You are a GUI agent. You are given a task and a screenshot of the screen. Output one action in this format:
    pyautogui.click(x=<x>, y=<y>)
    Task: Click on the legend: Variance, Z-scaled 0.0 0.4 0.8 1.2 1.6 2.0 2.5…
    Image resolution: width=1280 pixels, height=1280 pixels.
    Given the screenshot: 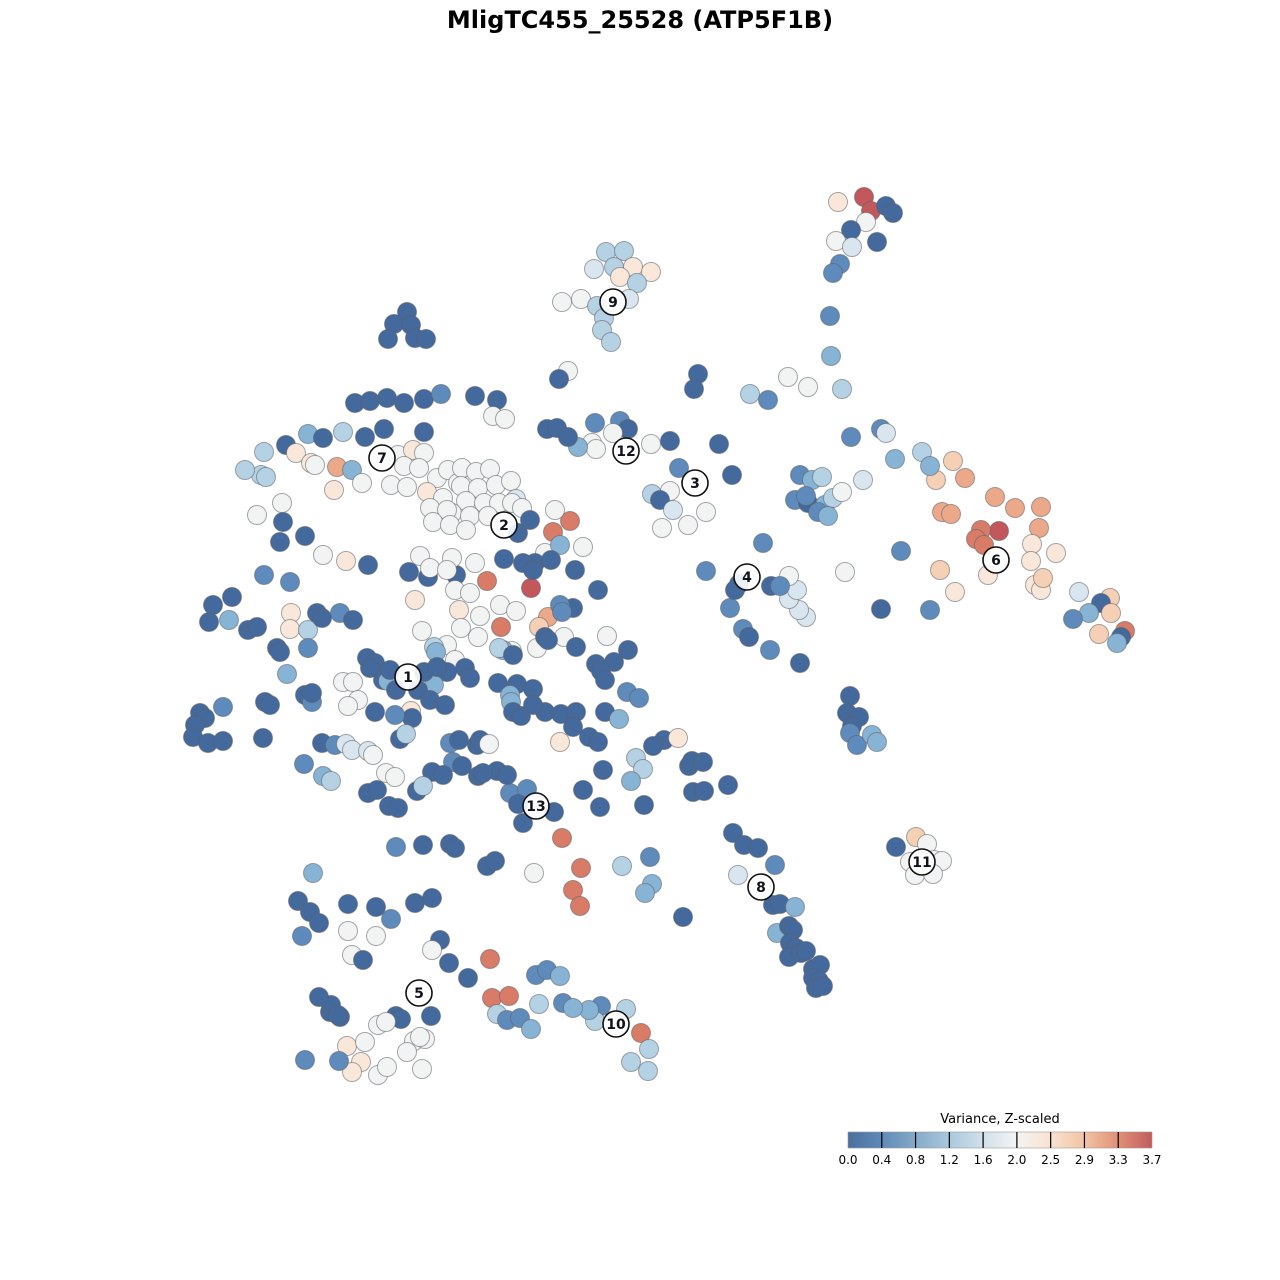 What is the action you would take?
    pyautogui.click(x=999, y=1139)
    